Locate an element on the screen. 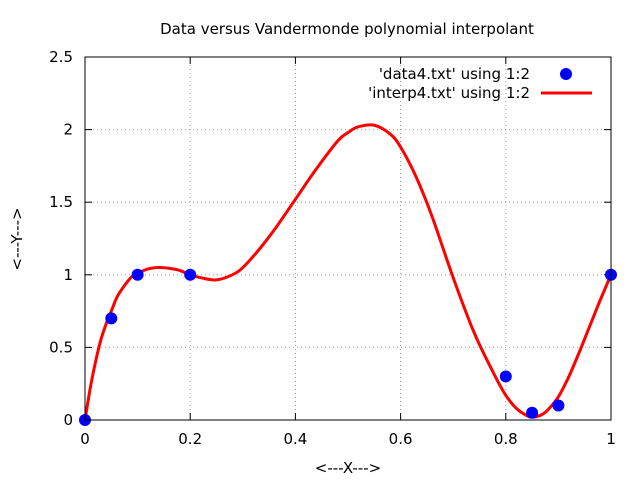 Image resolution: width=640 pixels, height=480 pixels. x-tick-label: 0.4 is located at coordinates (295, 439).